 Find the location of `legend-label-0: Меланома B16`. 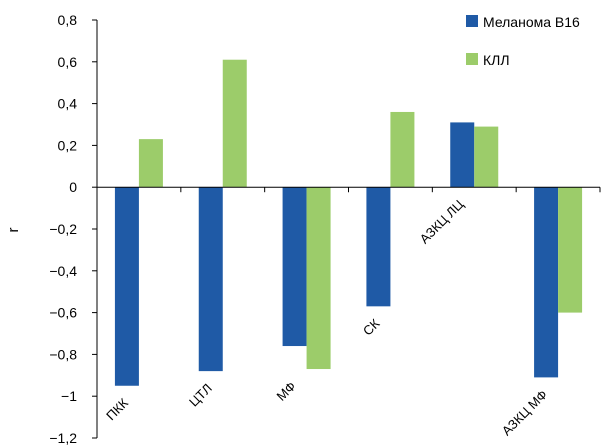

legend-label-0: Меланома B16 is located at coordinates (531, 22).